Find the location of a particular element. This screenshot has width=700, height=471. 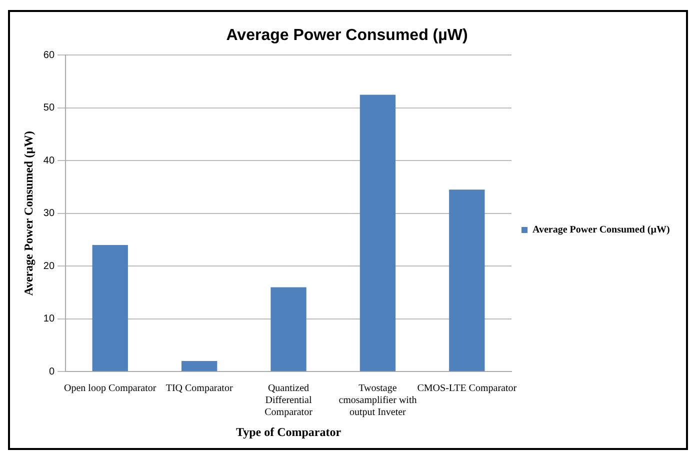

x-tick-label: CMOS-LTE Comparator is located at coordinates (467, 388).